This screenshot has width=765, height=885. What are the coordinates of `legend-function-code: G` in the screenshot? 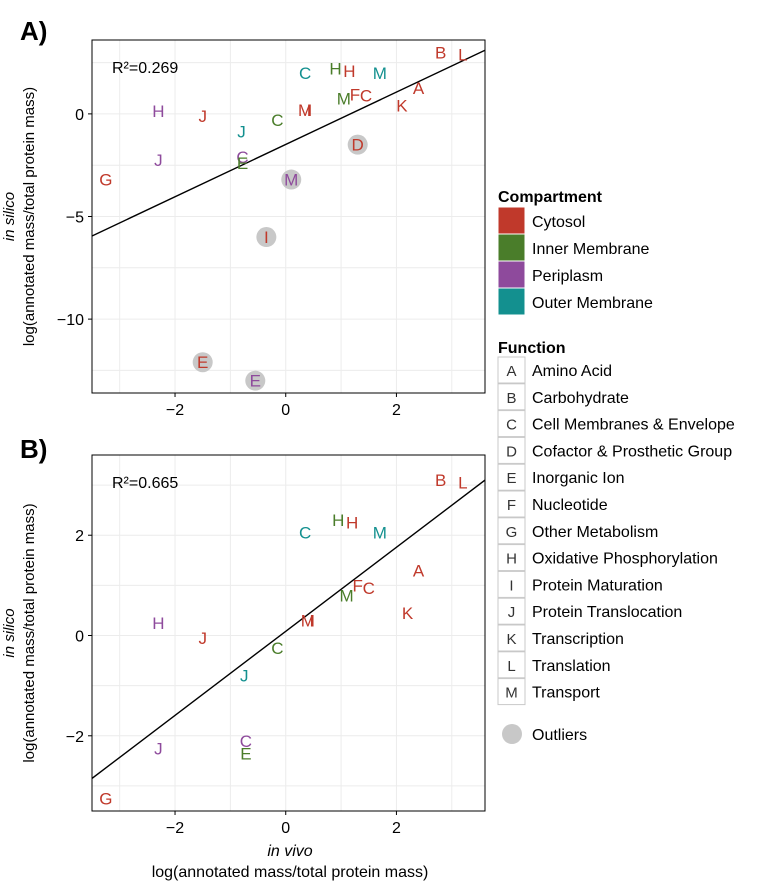 It's located at (512, 532).